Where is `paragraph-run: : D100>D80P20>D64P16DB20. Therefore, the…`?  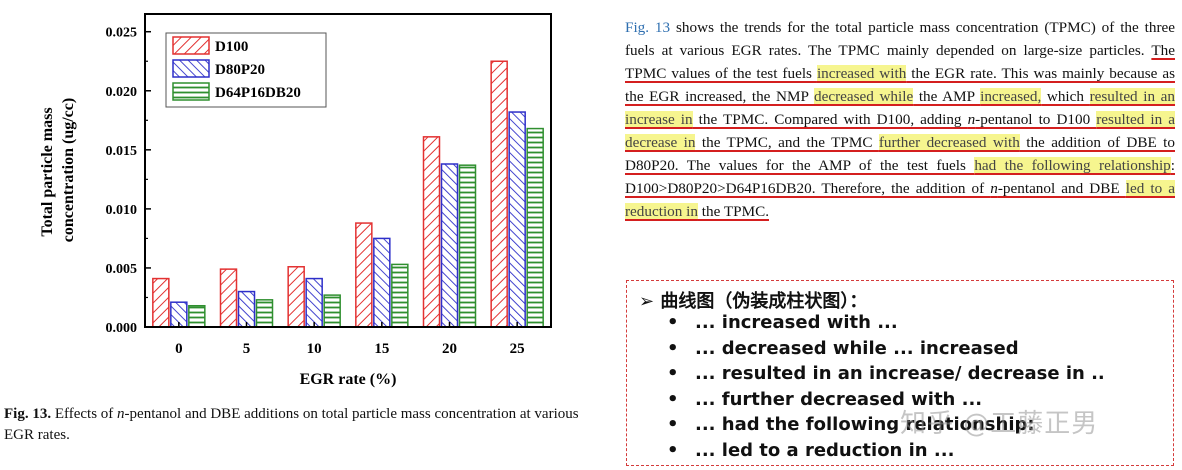 paragraph-run: : D100>D80P20>D64P16DB20. Therefore, the… is located at coordinates (900, 177).